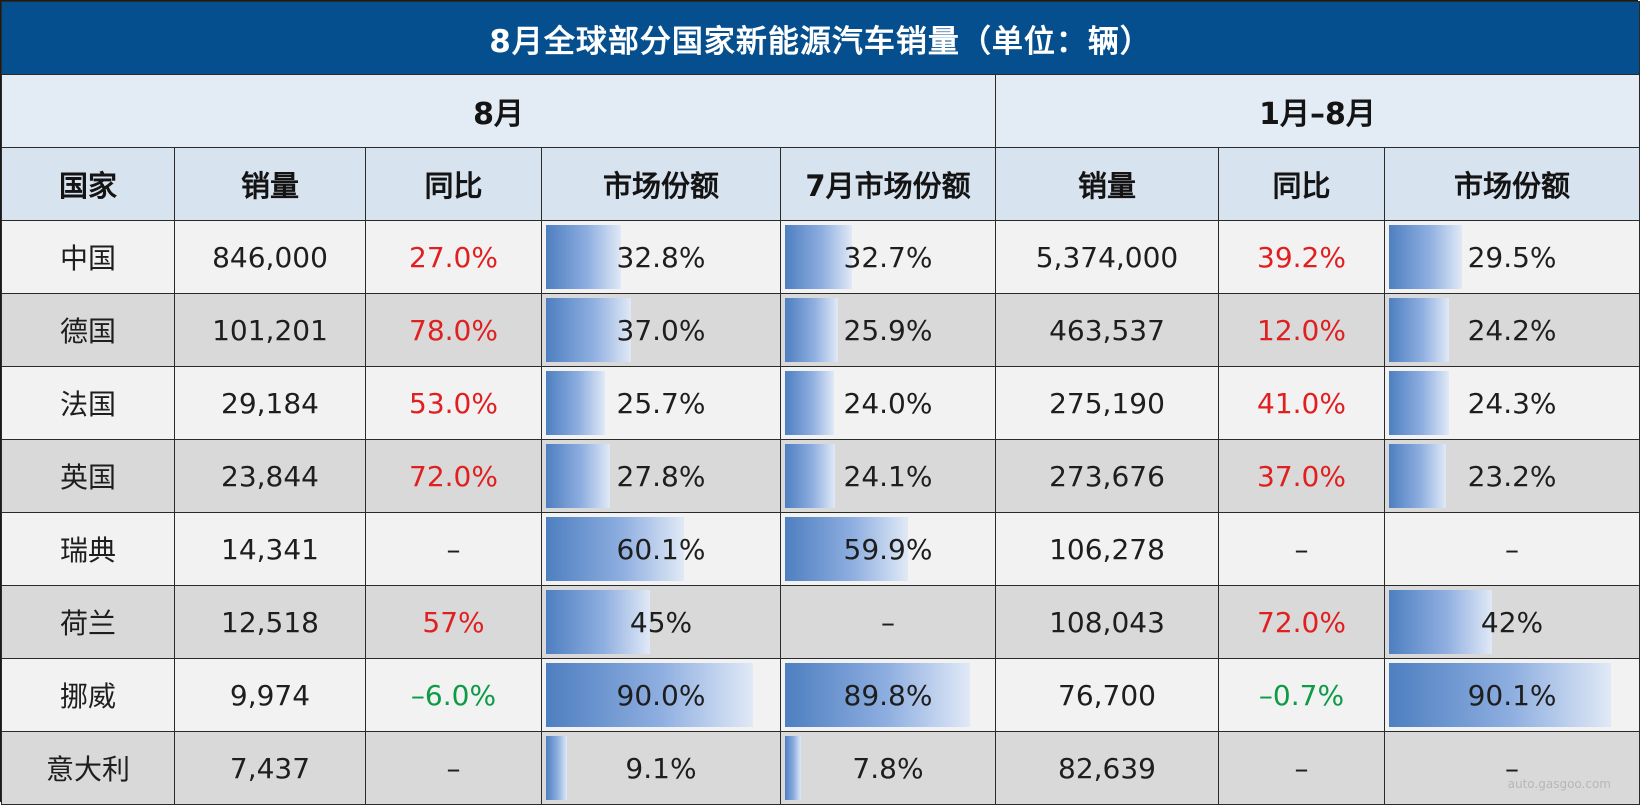  What do you see at coordinates (820, 403) in the screenshot?
I see `table-row: 法国 29,184 53.0% 25.7% 24.0% 275,190 41.0% 24.3%` at bounding box center [820, 403].